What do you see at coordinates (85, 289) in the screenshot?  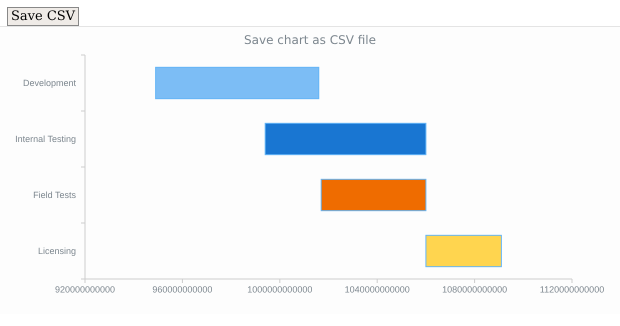 I see `x-tick-label: 920000000000` at bounding box center [85, 289].